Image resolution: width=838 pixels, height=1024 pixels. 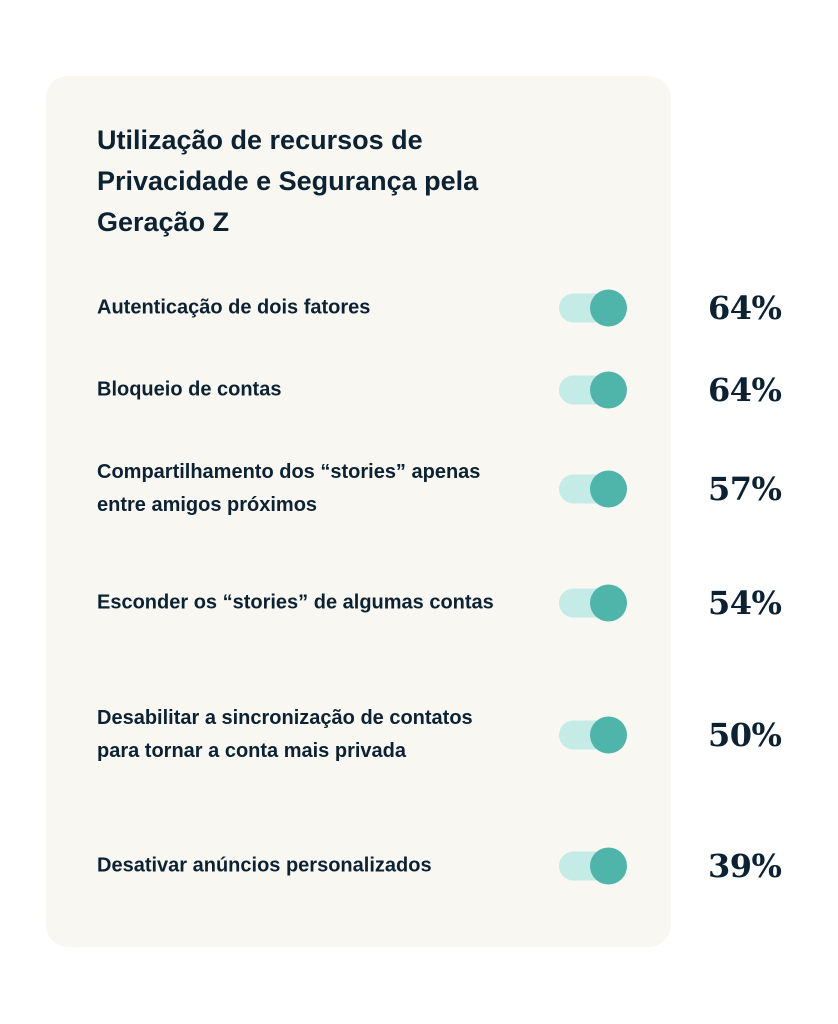 I want to click on feature-label: Esconder os “stories” de algumas contas, so click(x=295, y=602).